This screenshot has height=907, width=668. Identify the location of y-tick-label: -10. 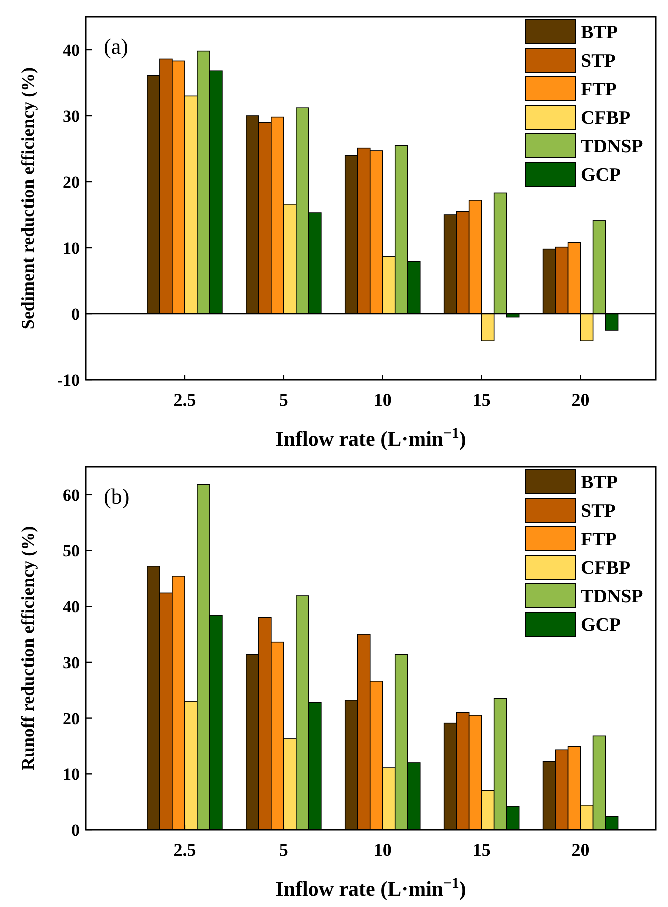
(68, 380).